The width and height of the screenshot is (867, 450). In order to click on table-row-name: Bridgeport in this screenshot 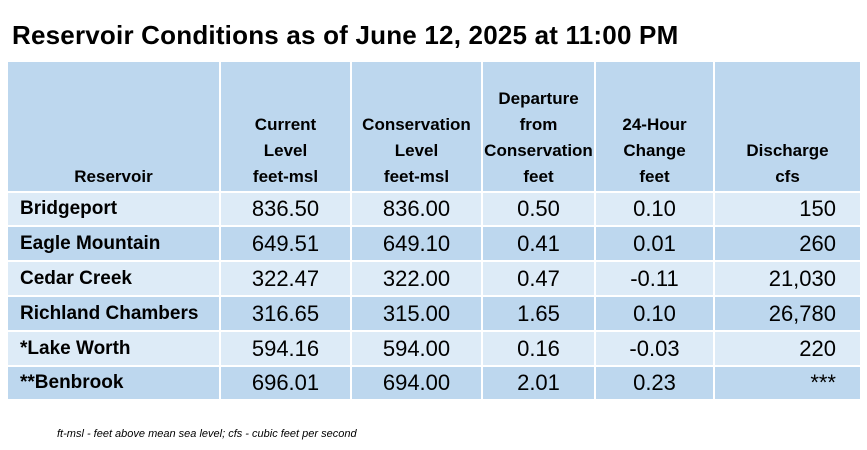, I will do `click(113, 209)`.